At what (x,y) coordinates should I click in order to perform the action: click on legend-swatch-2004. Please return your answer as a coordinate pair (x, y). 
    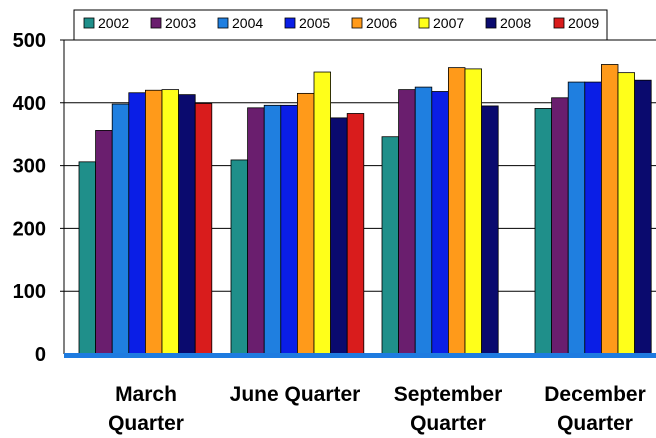
    Looking at the image, I should click on (223, 23).